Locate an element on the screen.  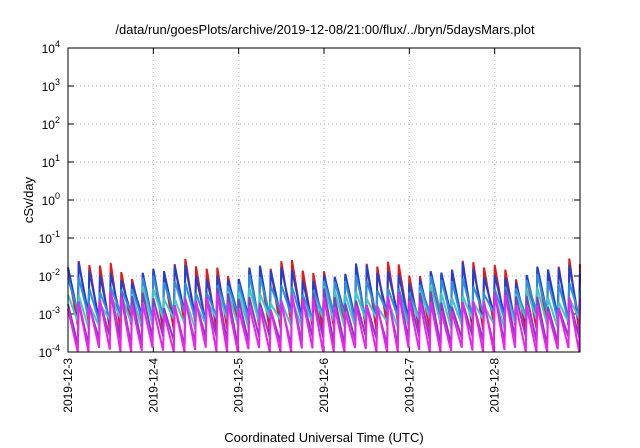
x-tick-label: 2019-12-4 is located at coordinates (153, 385).